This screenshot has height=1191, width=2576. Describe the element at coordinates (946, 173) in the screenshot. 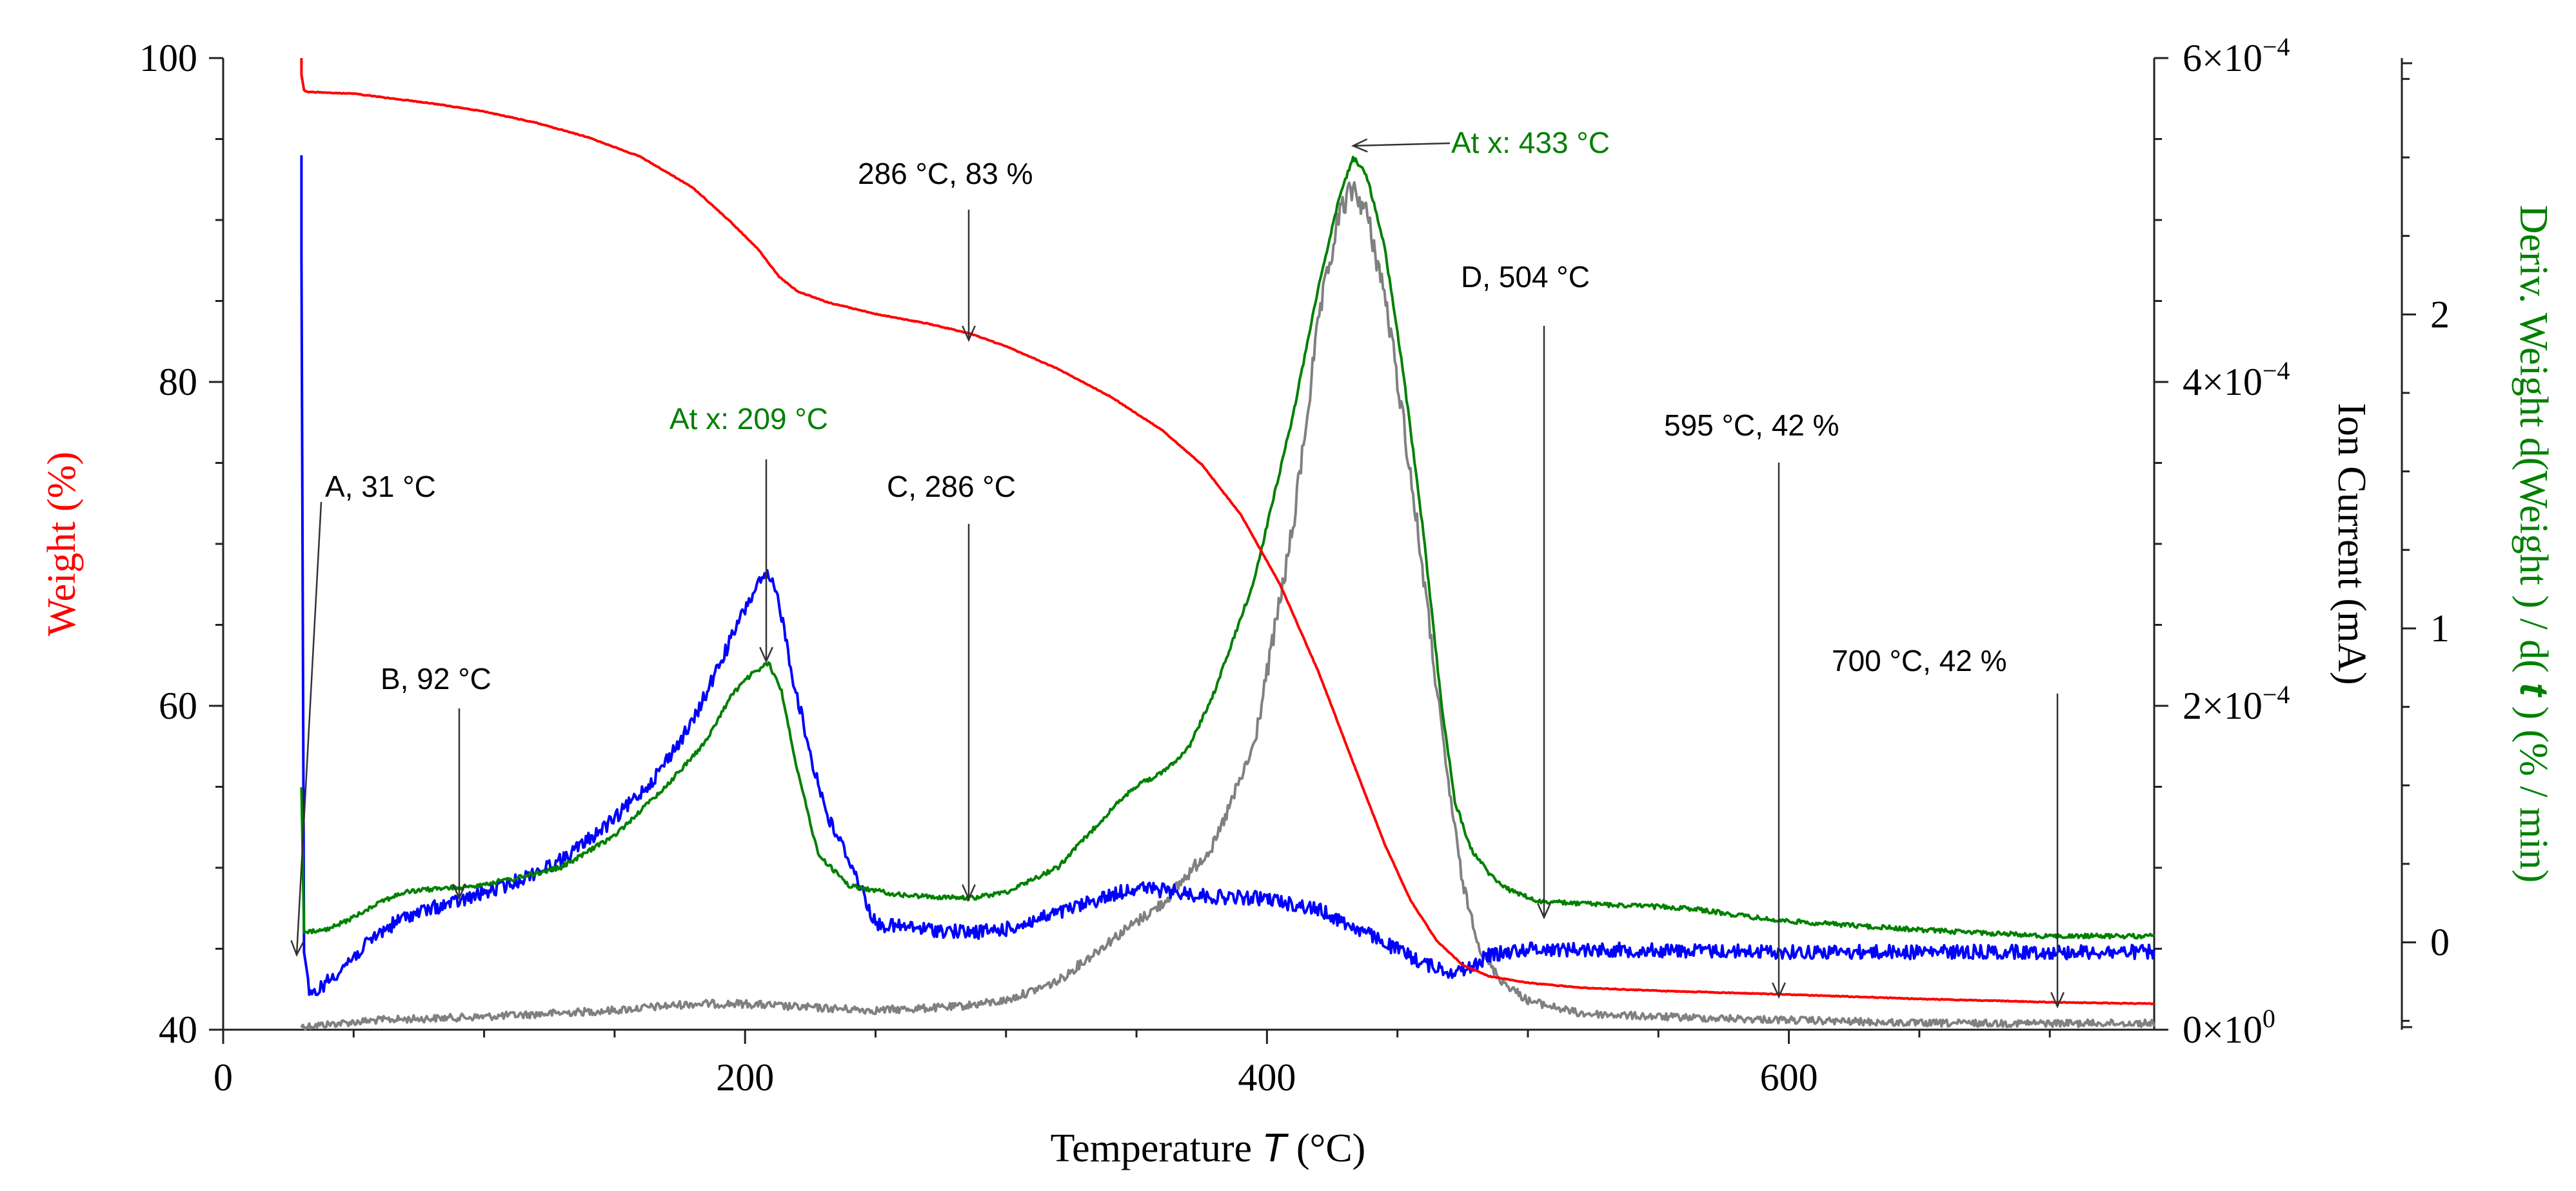

I see `annotation-label: 286 °C, 83 %` at that location.